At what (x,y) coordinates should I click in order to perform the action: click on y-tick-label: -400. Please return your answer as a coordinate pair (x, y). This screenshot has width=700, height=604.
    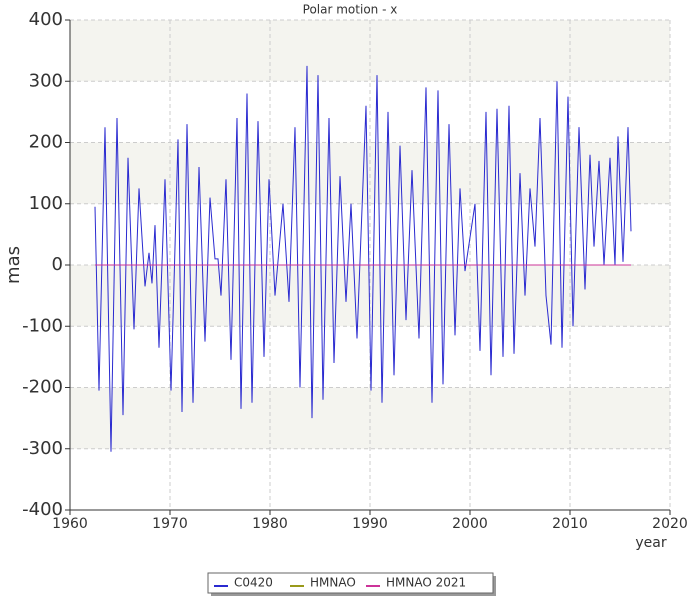
    Looking at the image, I should click on (42, 509).